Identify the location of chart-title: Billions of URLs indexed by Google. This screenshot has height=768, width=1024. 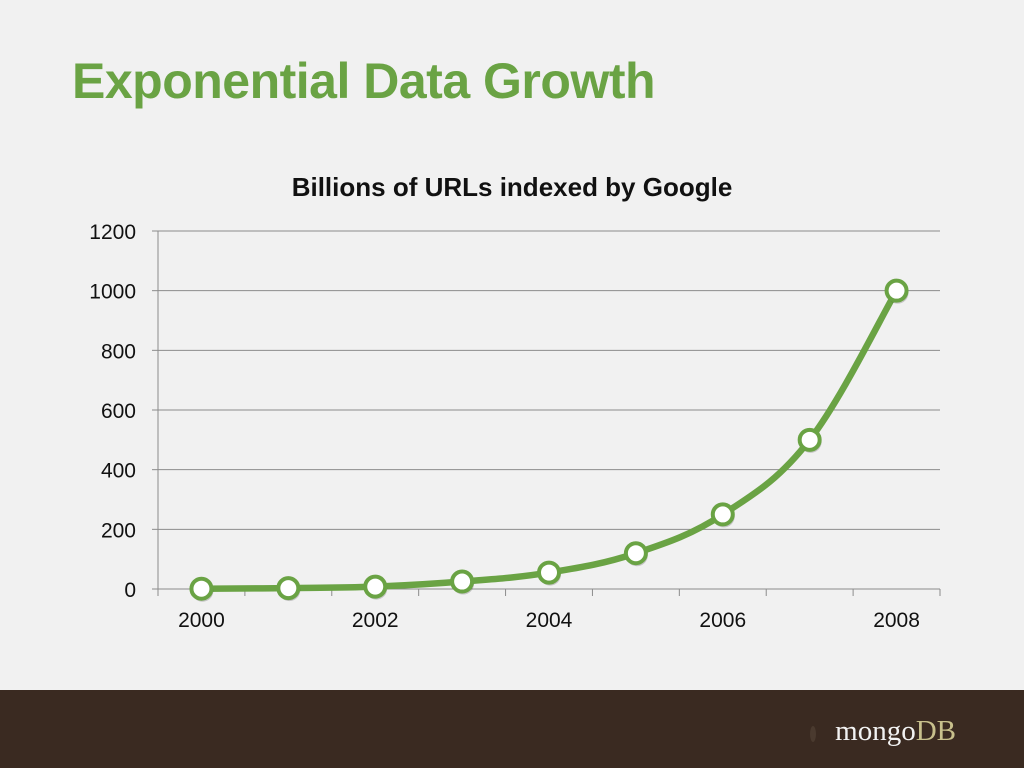
(512, 187).